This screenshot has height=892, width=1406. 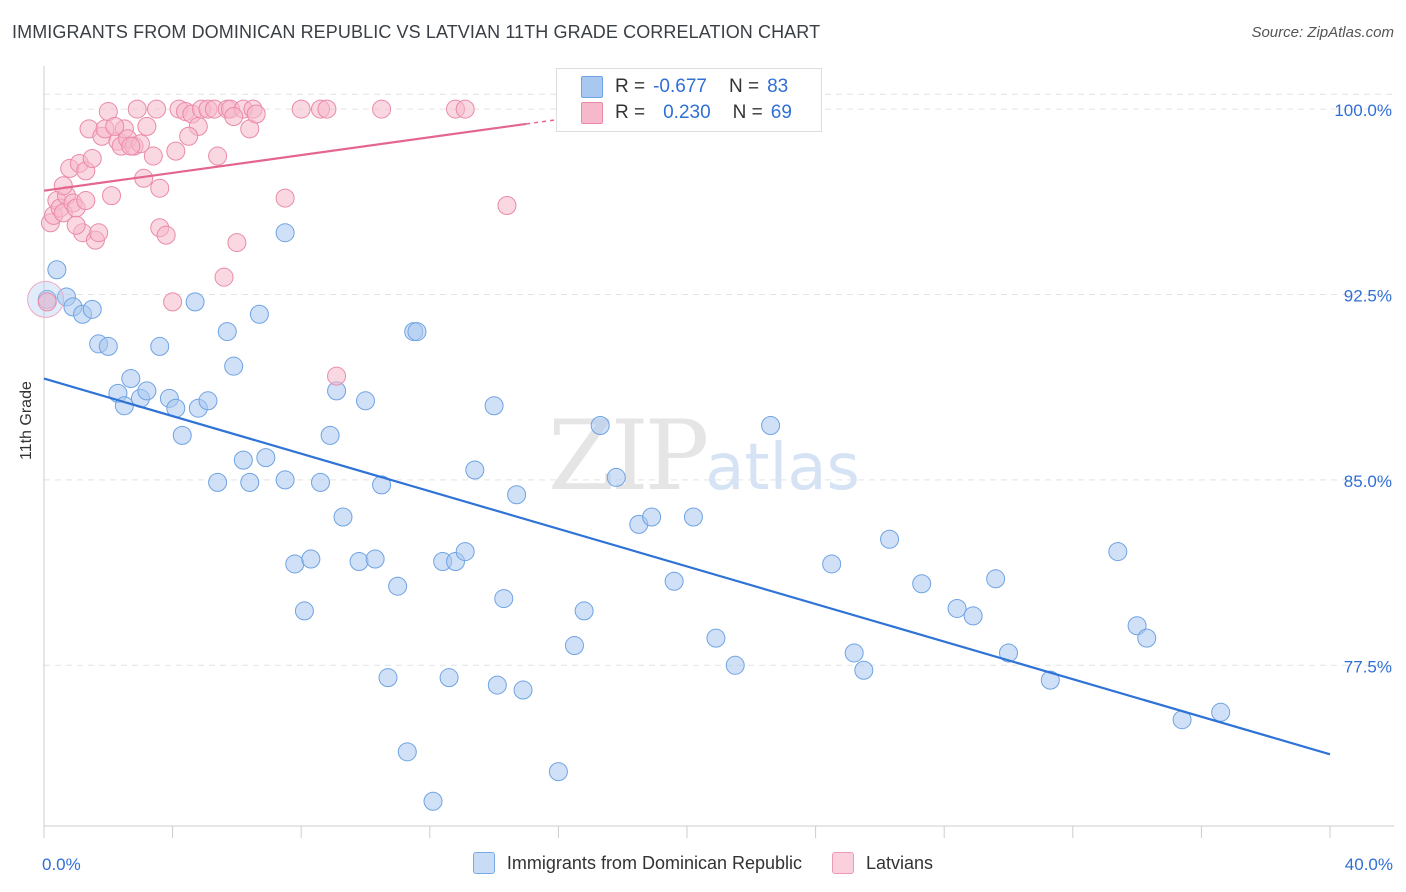 I want to click on y-tick-label: 100.0%, so click(x=1363, y=110).